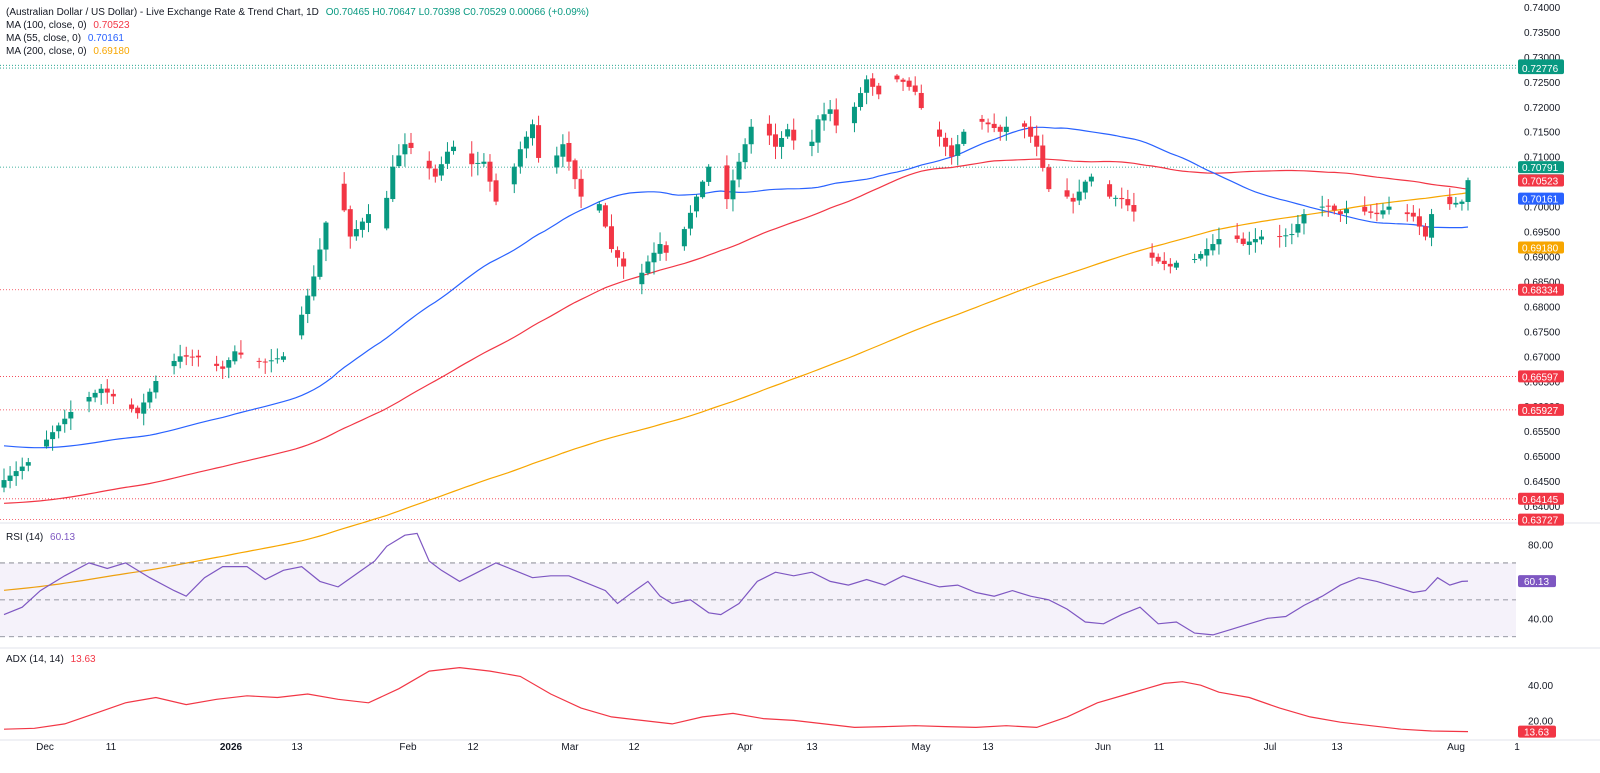 Image resolution: width=1600 pixels, height=773 pixels. I want to click on legend-ma200: MA (200, close, 0) 0.69180, so click(68, 51).